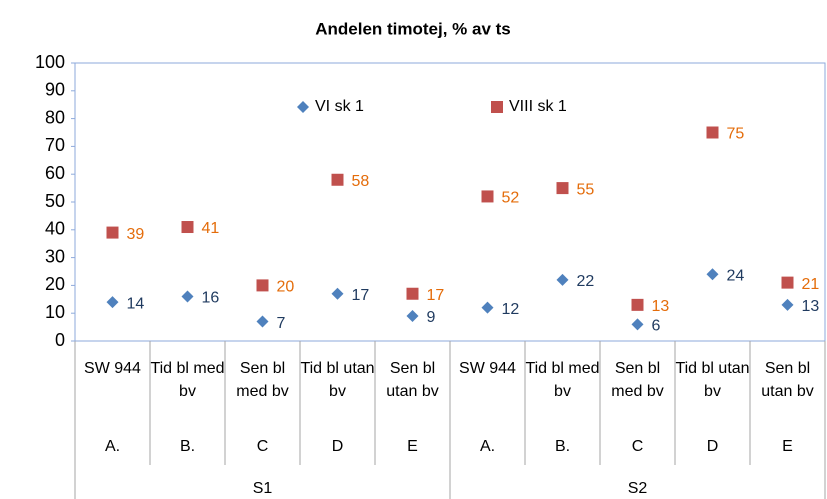 The width and height of the screenshot is (827, 499). What do you see at coordinates (55, 284) in the screenshot?
I see `y-tick-label: 20` at bounding box center [55, 284].